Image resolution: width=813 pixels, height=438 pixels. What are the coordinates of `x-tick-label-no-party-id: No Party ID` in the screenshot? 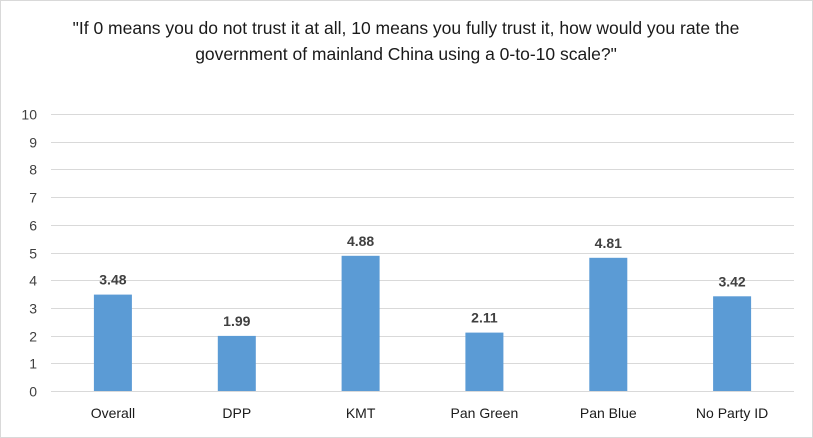 It's located at (732, 413).